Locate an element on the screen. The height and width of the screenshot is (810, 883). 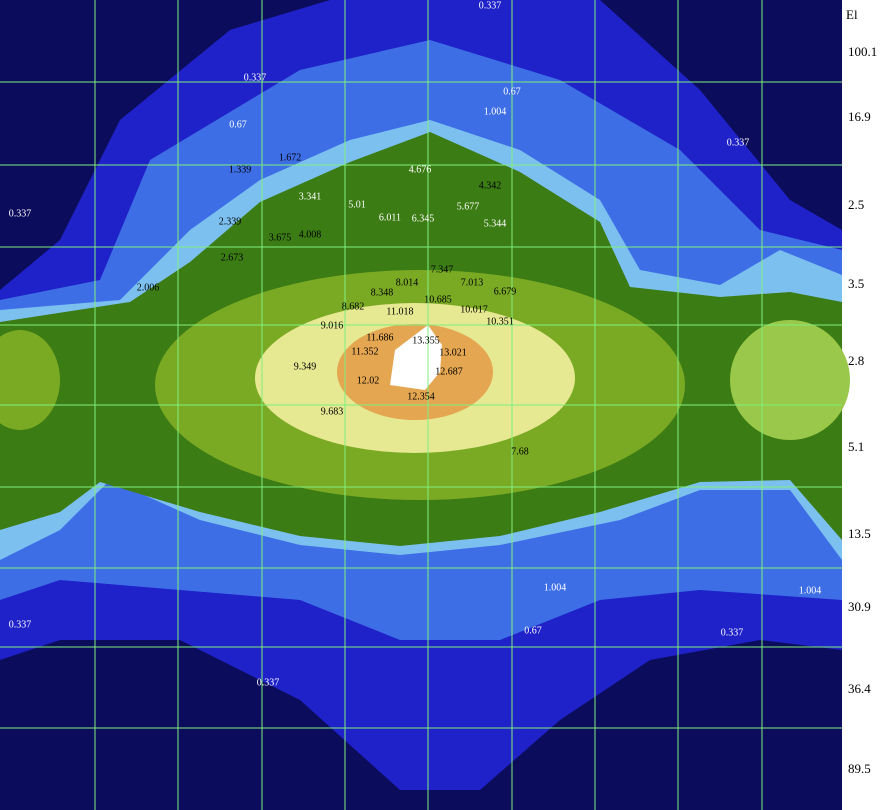
axis-title: El is located at coordinates (852, 14).